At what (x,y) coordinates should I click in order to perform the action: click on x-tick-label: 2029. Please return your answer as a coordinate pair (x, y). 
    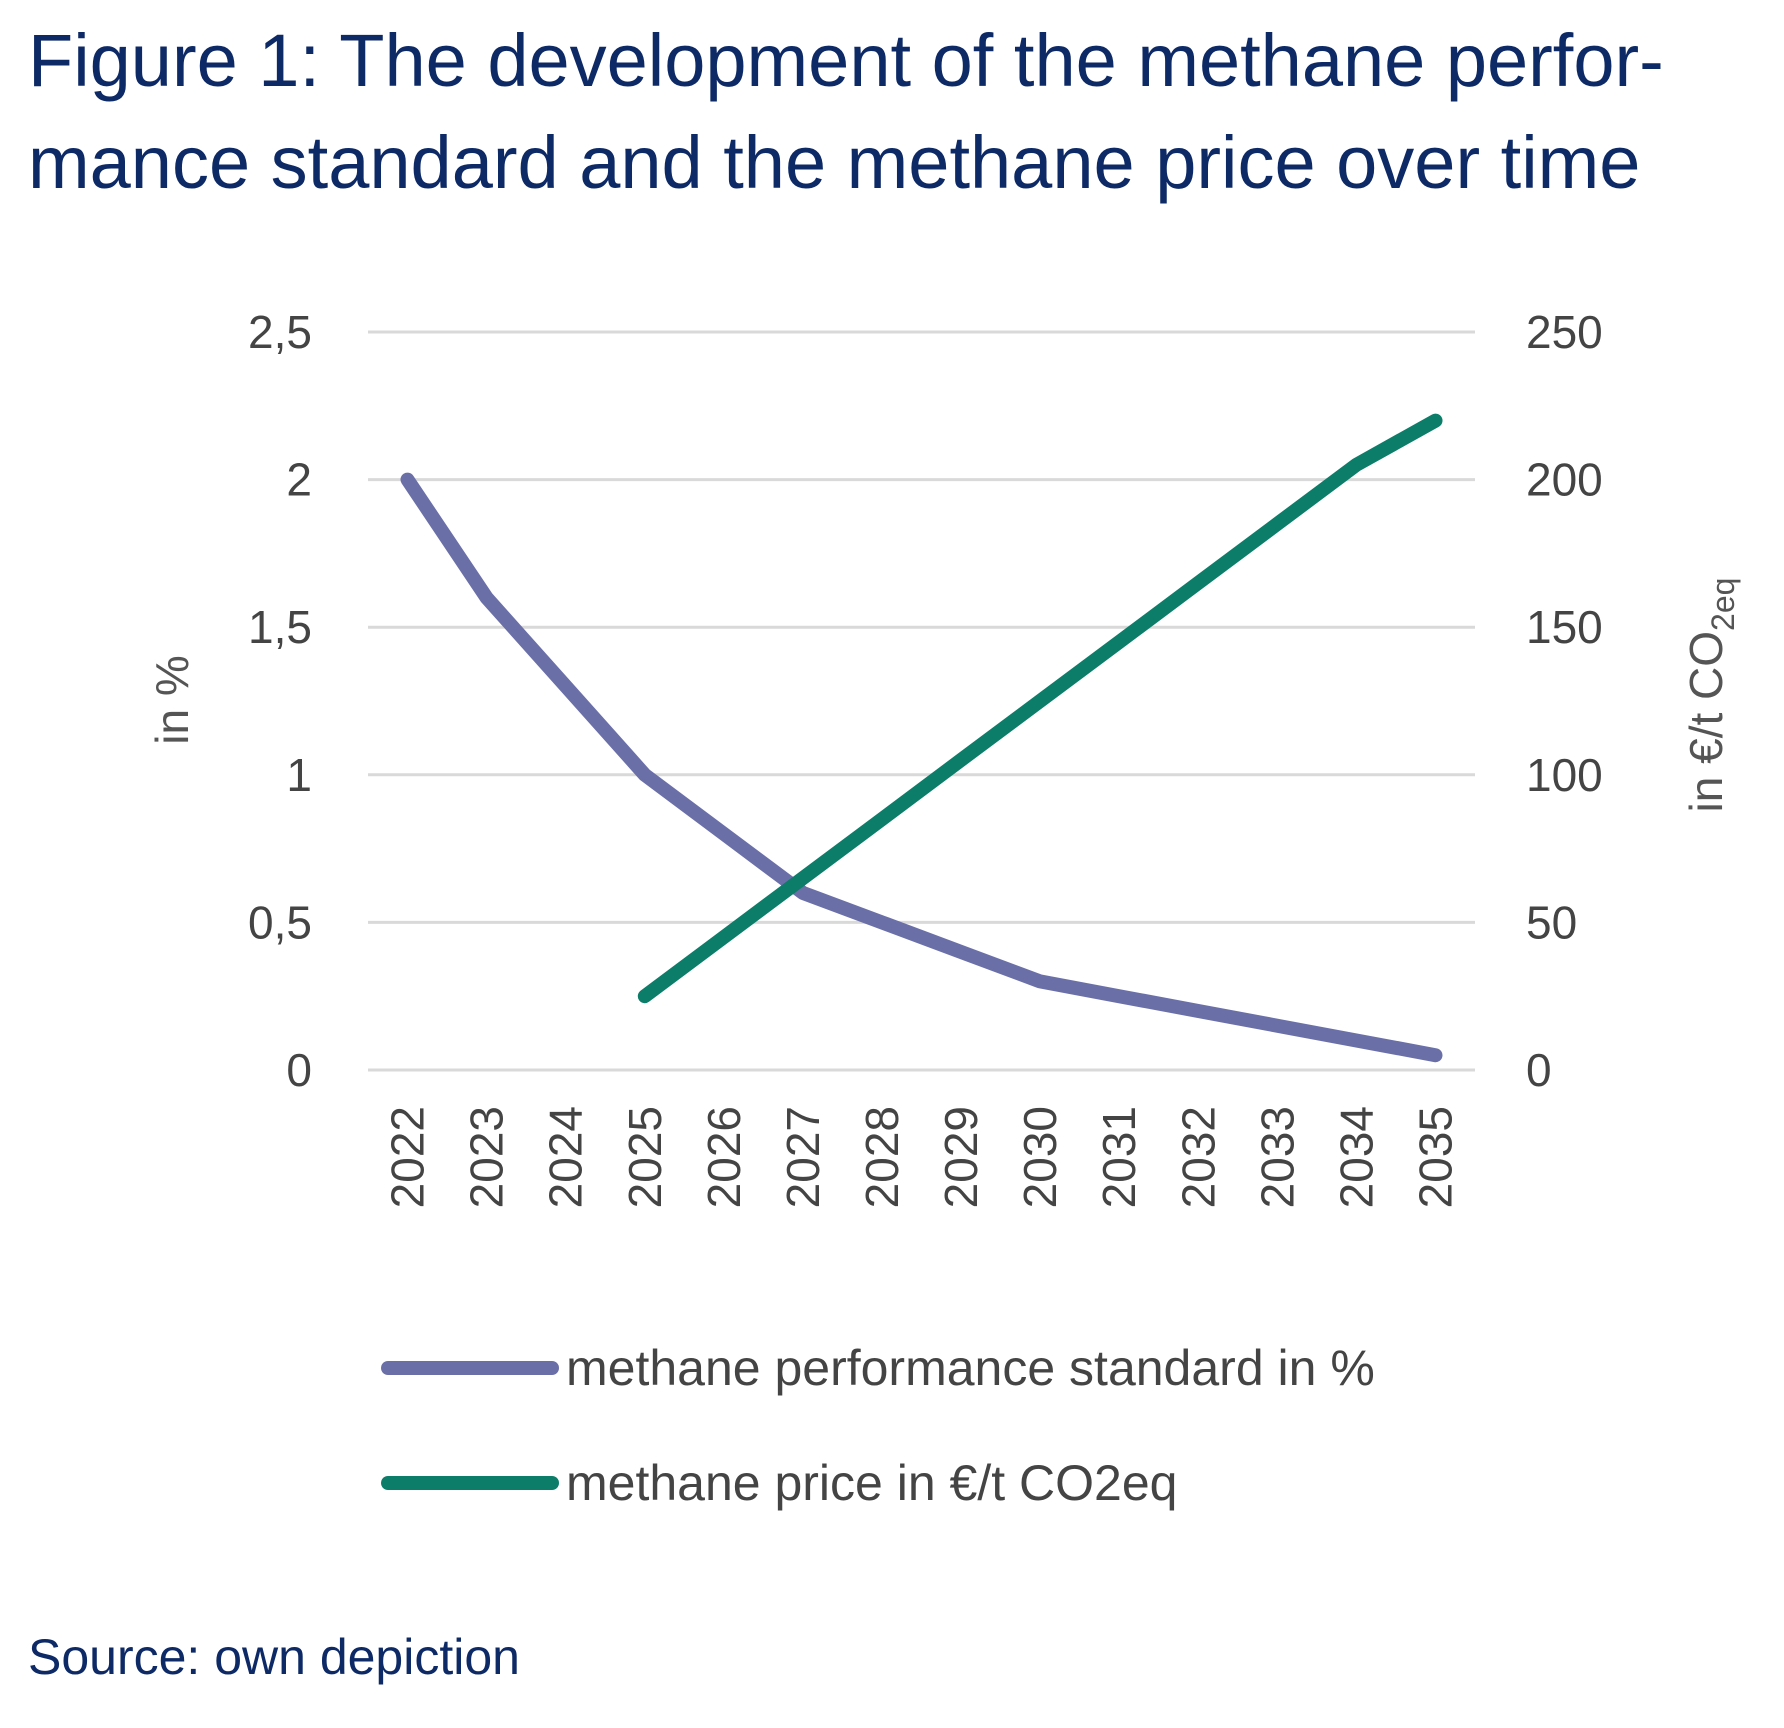
    Looking at the image, I should click on (961, 1157).